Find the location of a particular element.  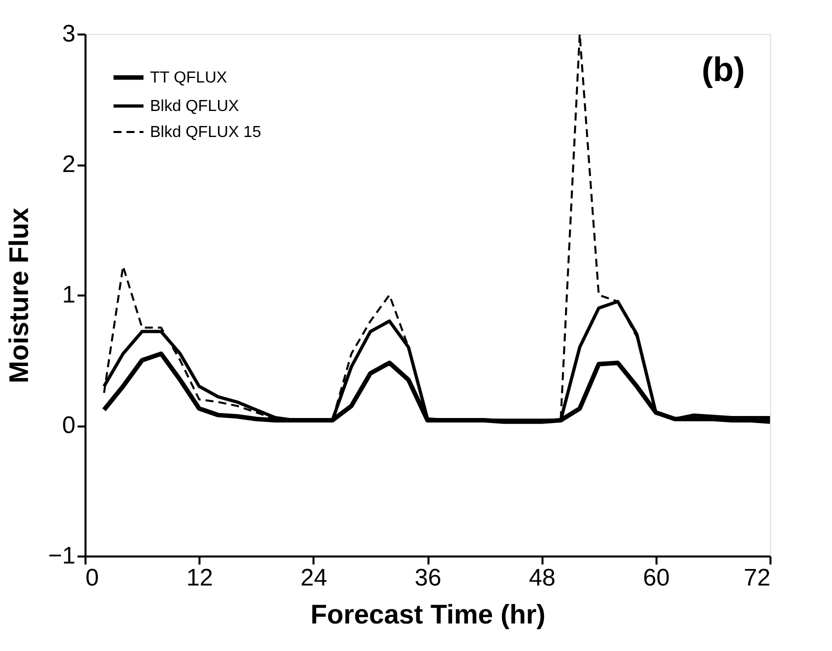

legend-label: TT QFLUX is located at coordinates (189, 78).